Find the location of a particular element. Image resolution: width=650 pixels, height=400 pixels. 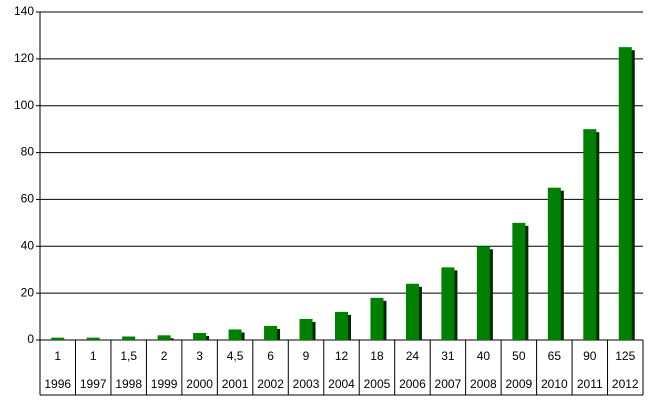

value-label: 1,5 is located at coordinates (128, 356).